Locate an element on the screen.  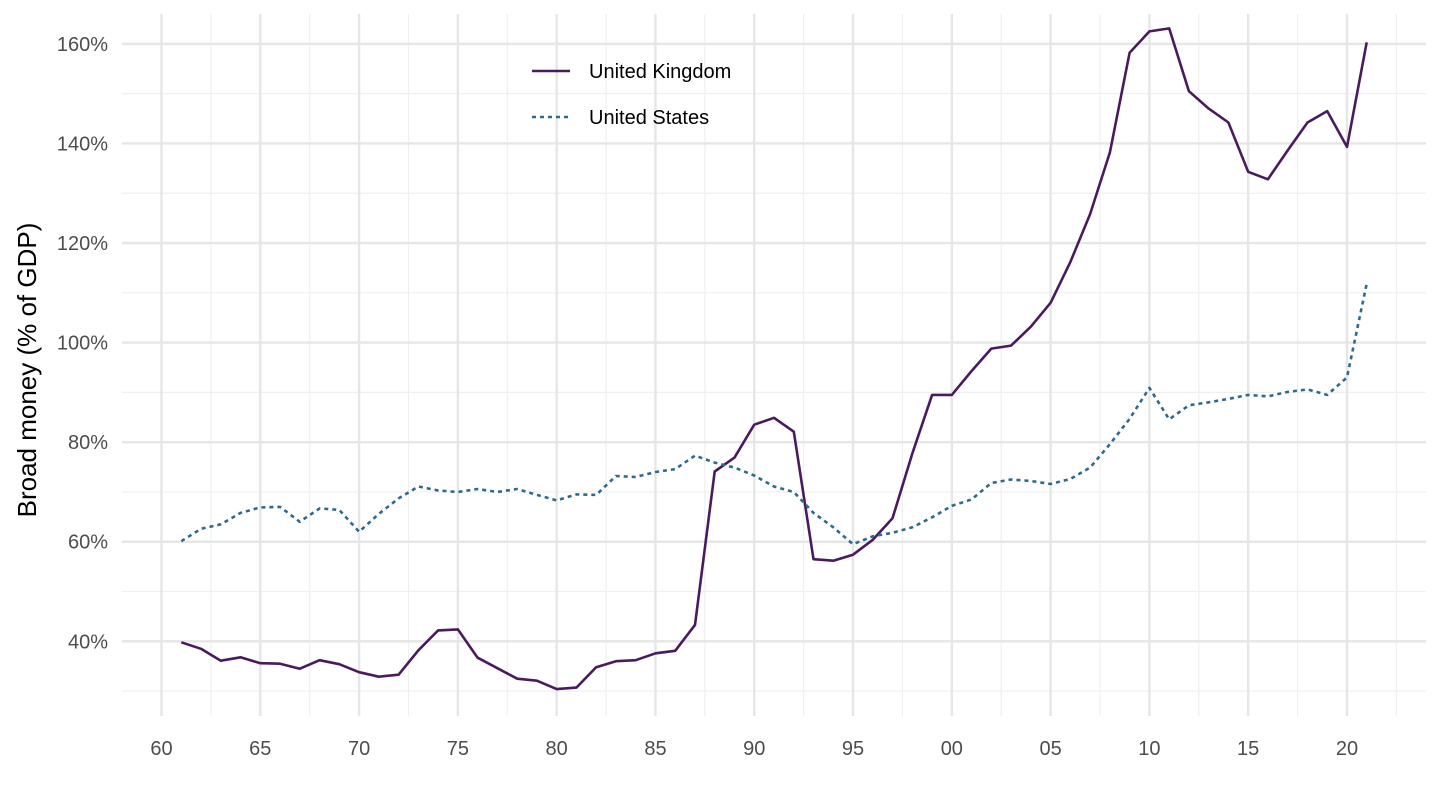
x-tick-label: 90 is located at coordinates (754, 749).